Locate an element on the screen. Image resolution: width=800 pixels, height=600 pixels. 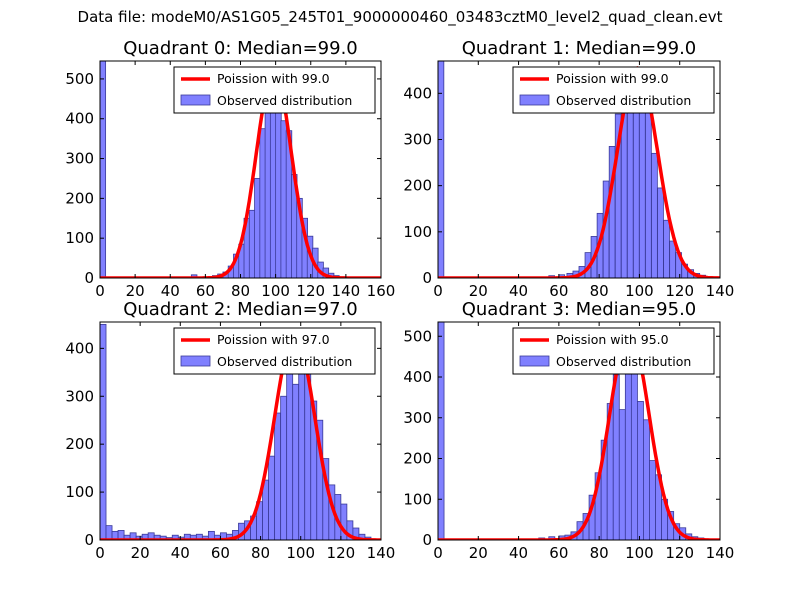
legend: Poission with 97.0 Observed distribution is located at coordinates (274, 351).